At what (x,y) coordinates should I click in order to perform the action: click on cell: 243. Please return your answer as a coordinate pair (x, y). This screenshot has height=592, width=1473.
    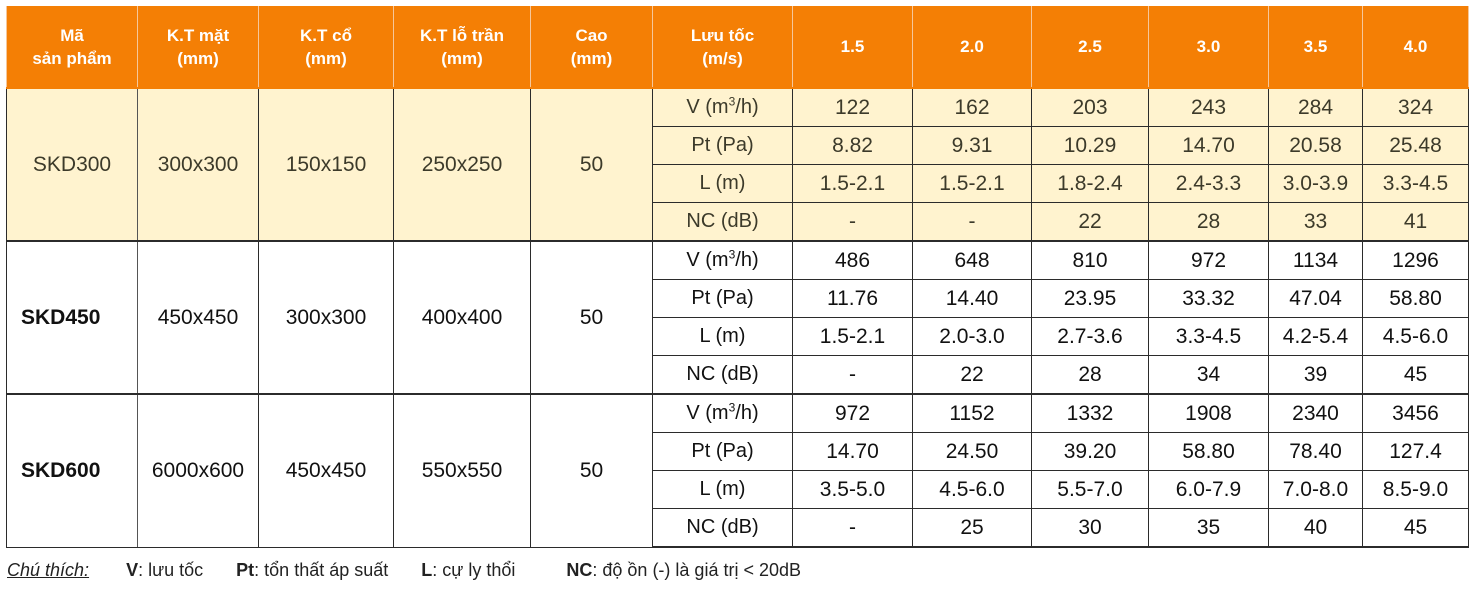
    Looking at the image, I should click on (1208, 107).